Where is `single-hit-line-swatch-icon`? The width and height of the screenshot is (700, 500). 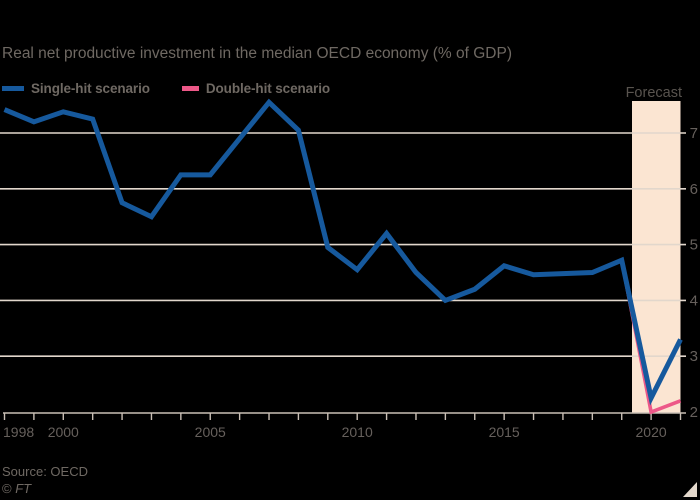
single-hit-line-swatch-icon is located at coordinates (13, 88).